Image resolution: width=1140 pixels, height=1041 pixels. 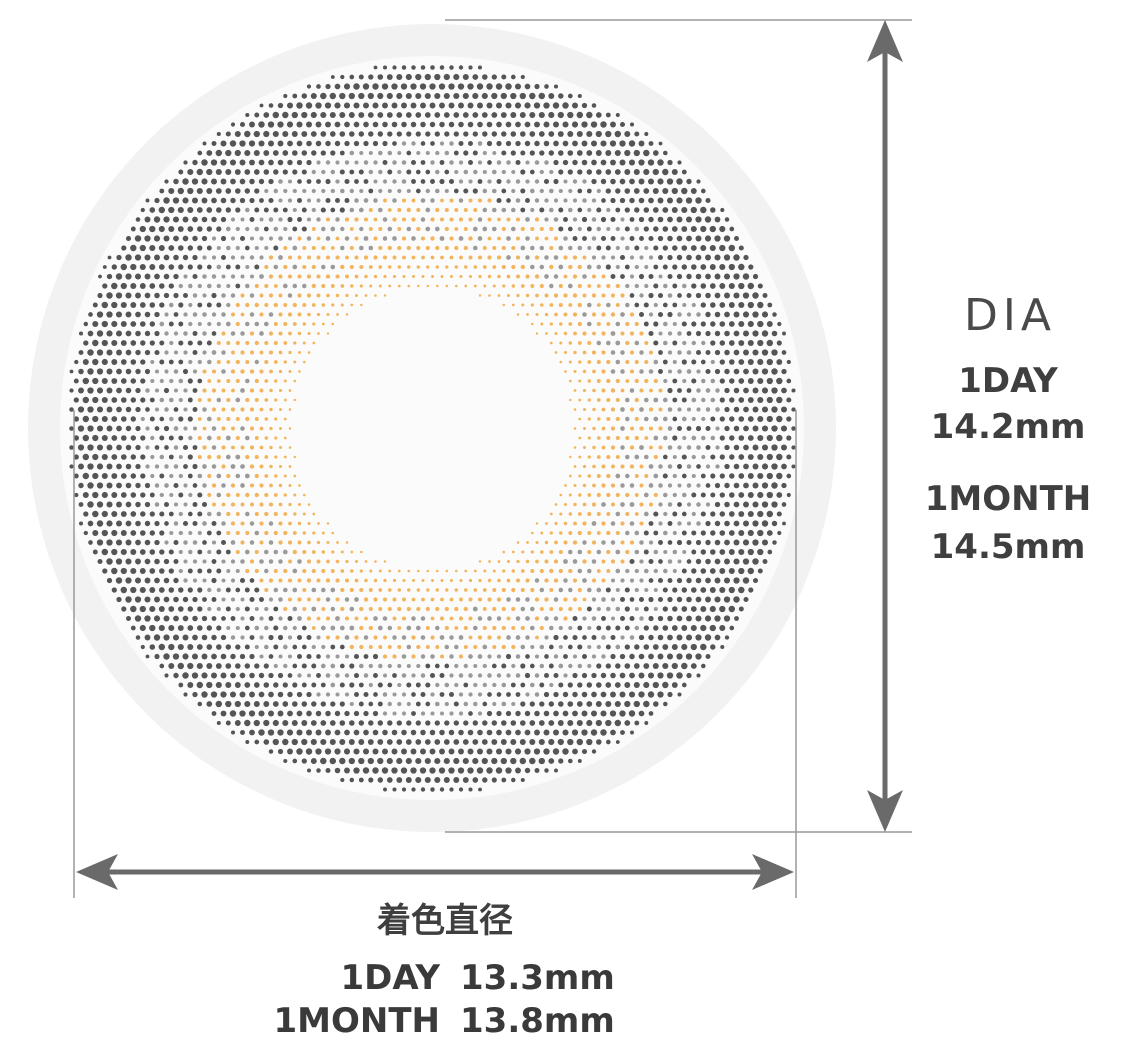 What do you see at coordinates (1008, 427) in the screenshot?
I see `dia-day-value: 14.2mm` at bounding box center [1008, 427].